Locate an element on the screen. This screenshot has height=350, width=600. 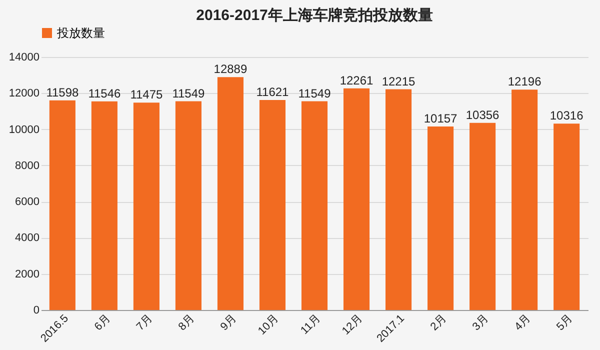
data-label: 10356 is located at coordinates (483, 115).